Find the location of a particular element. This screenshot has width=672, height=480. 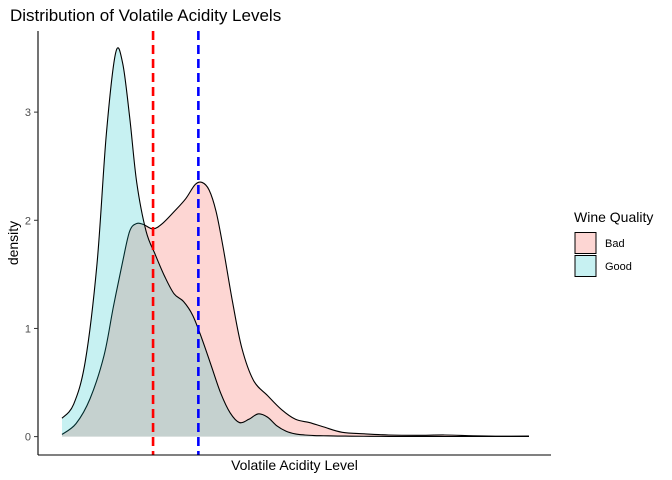

reference-lines-layer is located at coordinates (175, 243).